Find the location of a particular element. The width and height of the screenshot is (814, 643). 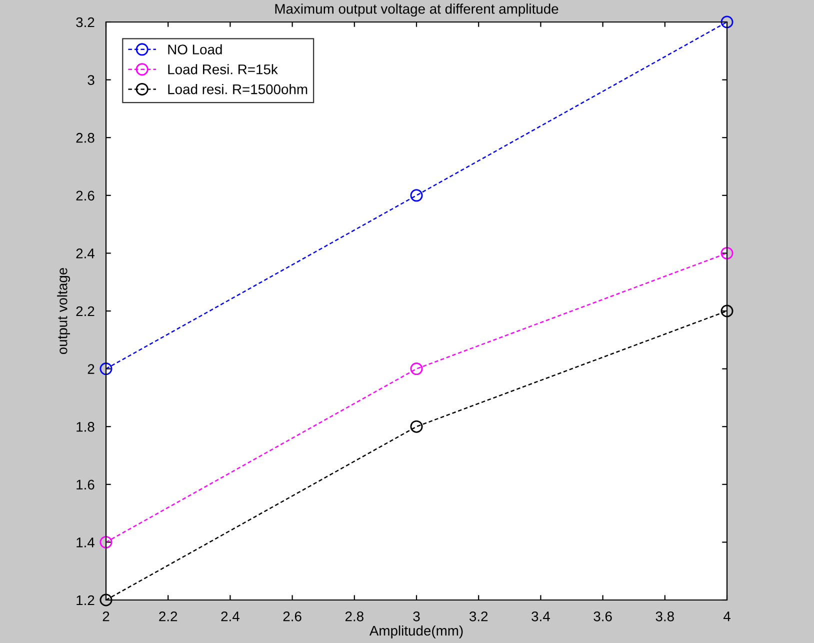

y-tick-label: 3 is located at coordinates (91, 80).